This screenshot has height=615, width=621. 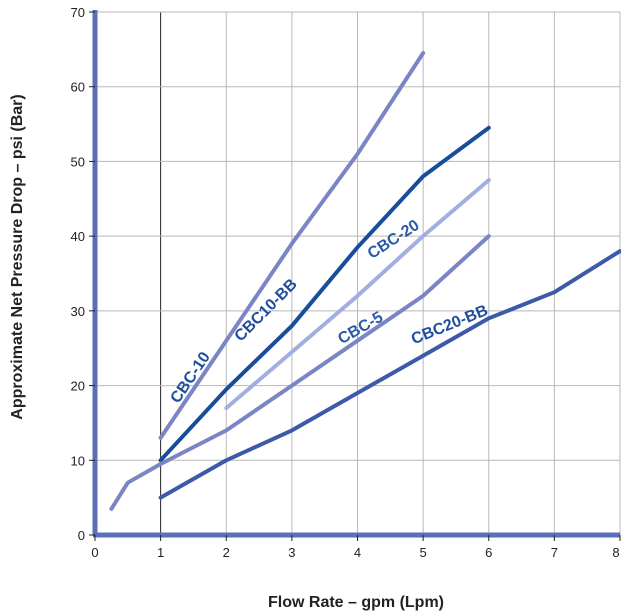 What do you see at coordinates (615, 552) in the screenshot?
I see `x-tick-label: 8` at bounding box center [615, 552].